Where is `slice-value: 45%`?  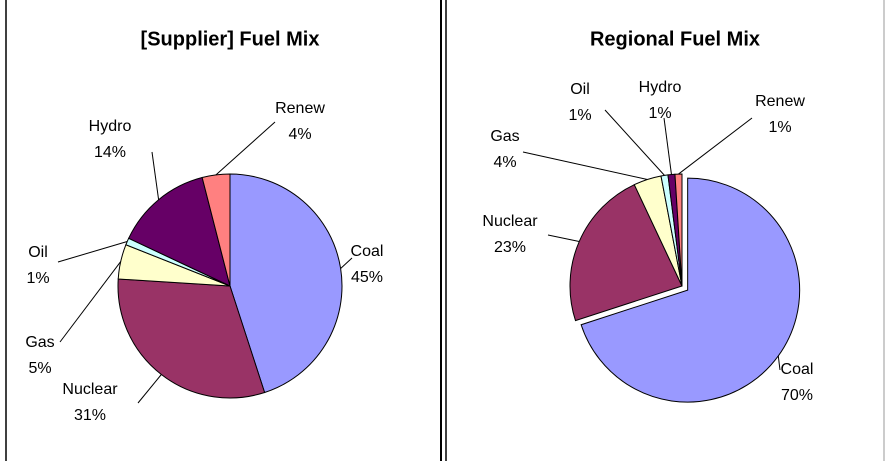
slice-value: 45% is located at coordinates (367, 277).